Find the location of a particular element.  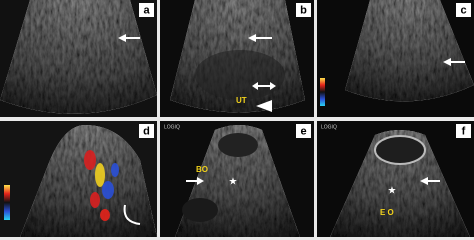

panel-label: c is located at coordinates (463, 10).